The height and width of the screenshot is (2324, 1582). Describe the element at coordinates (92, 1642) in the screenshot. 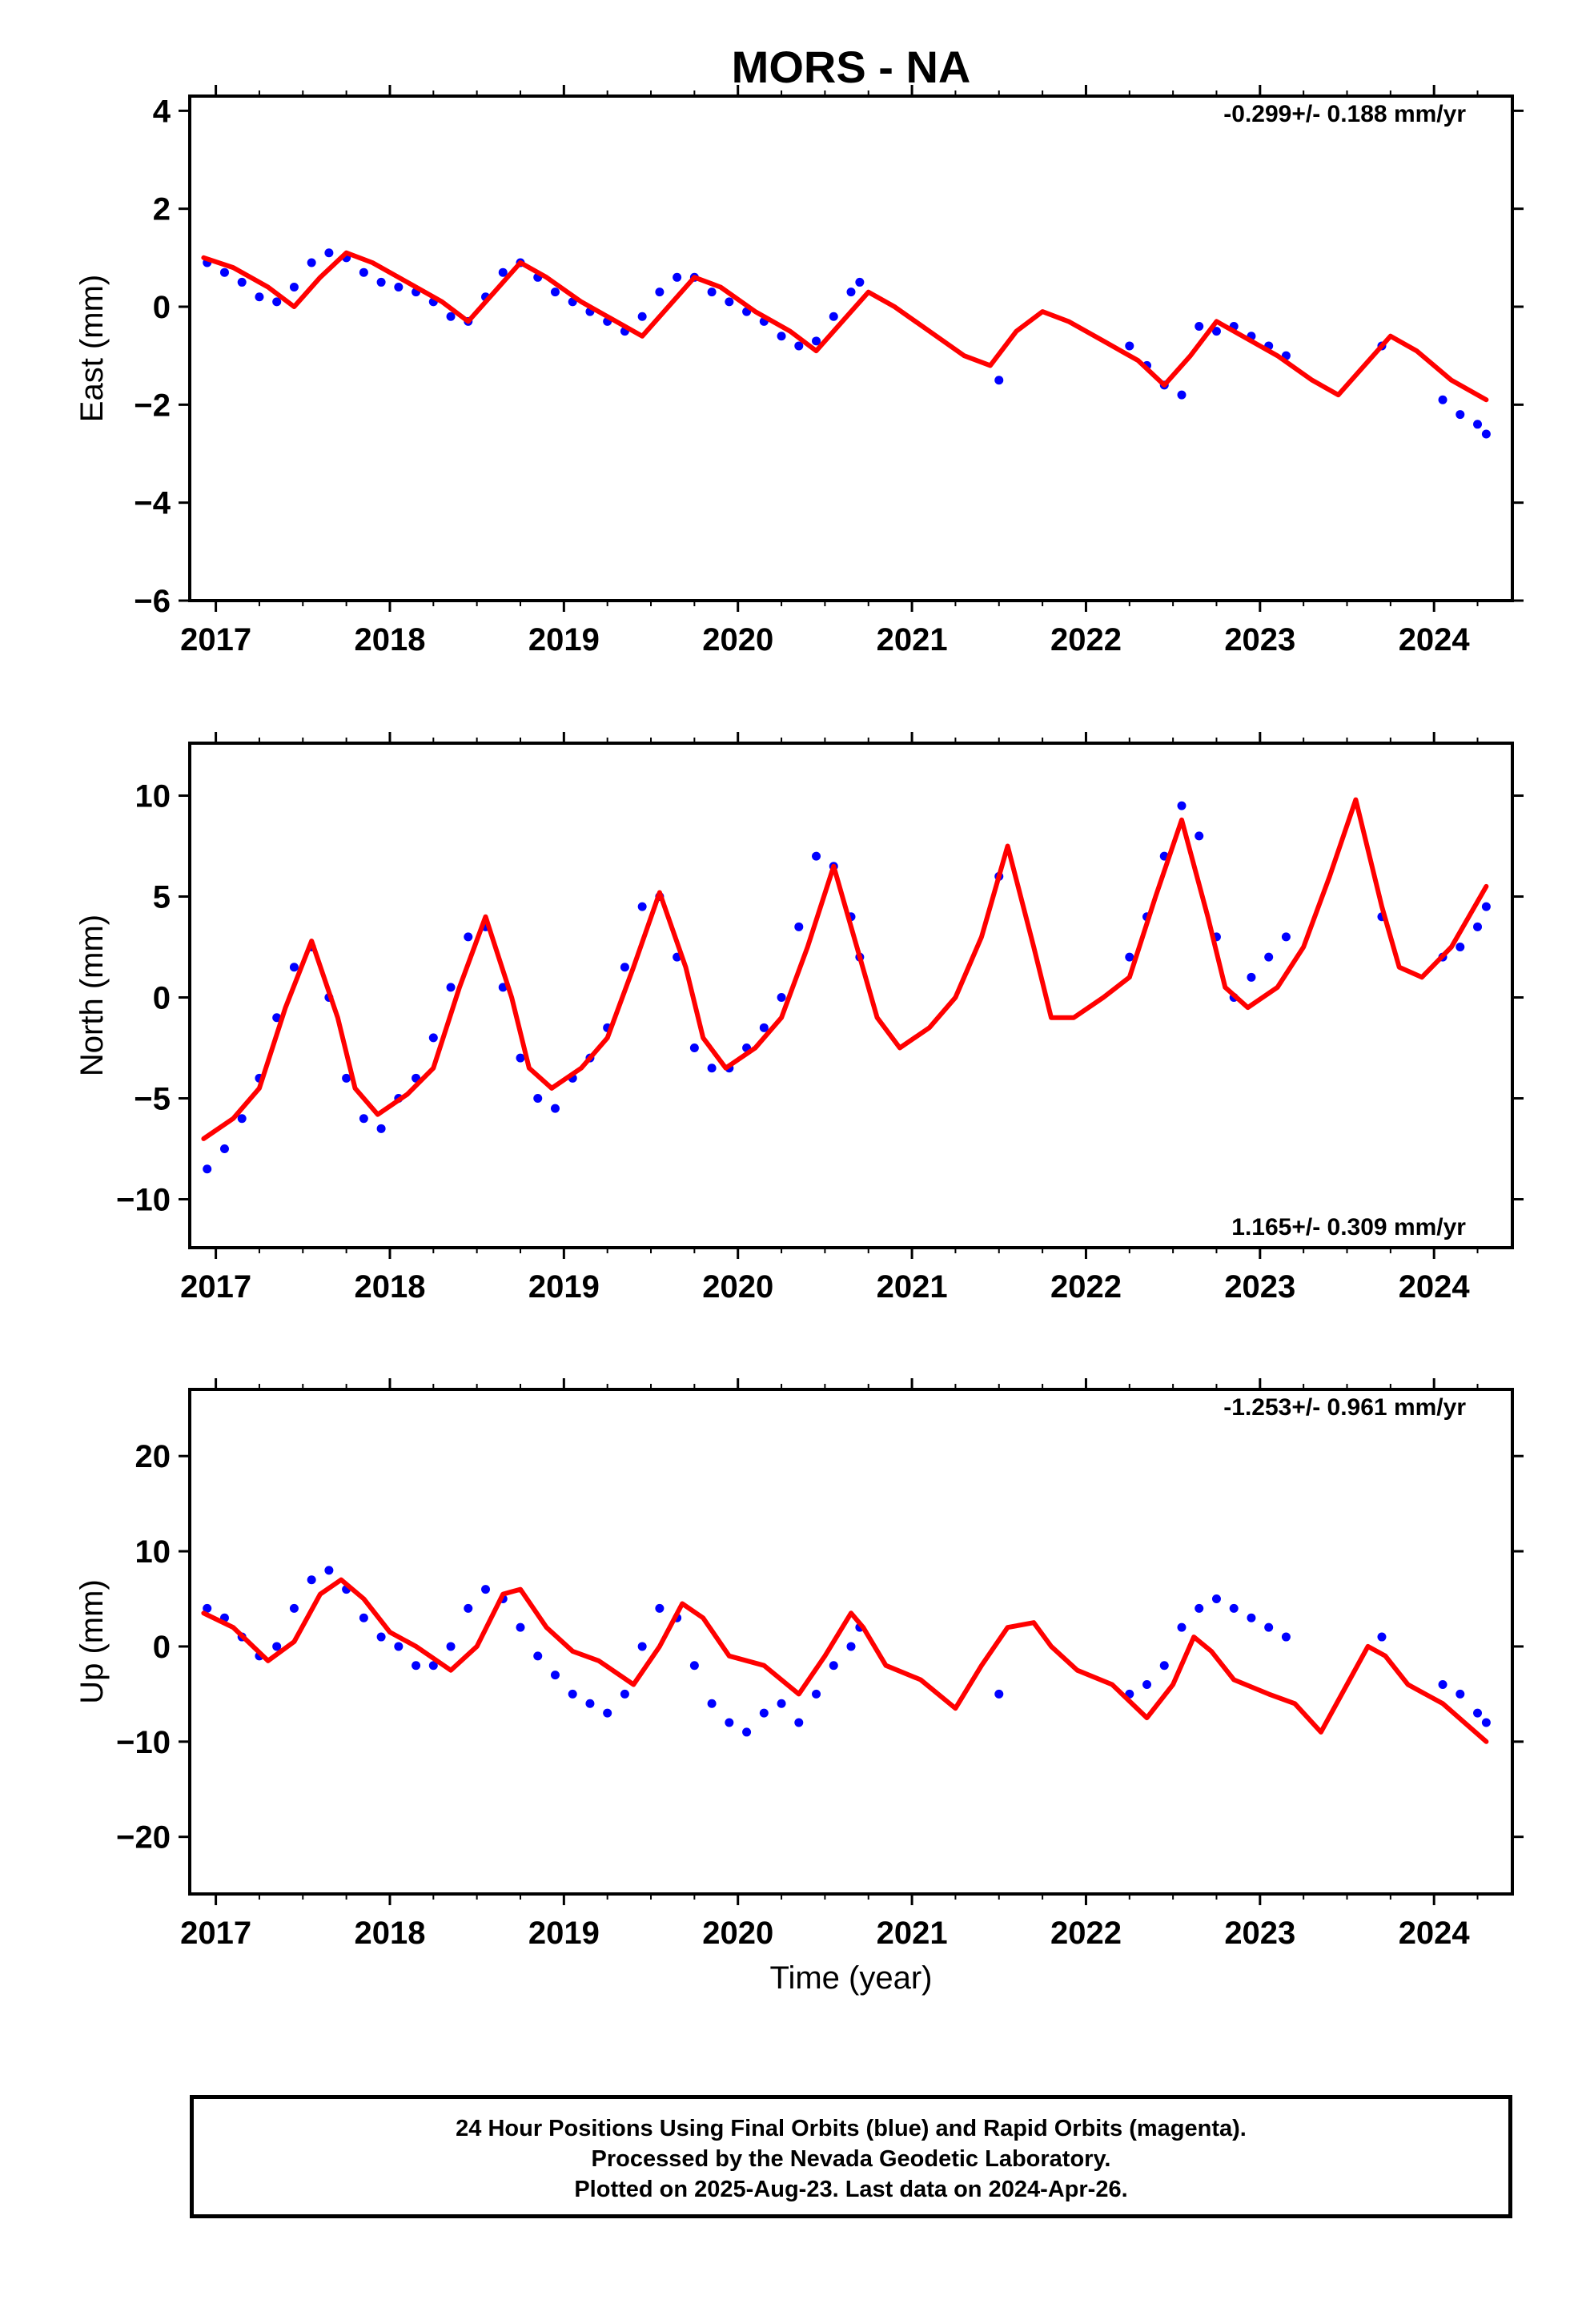

I see `up-y-axis-label: Up (mm)` at that location.